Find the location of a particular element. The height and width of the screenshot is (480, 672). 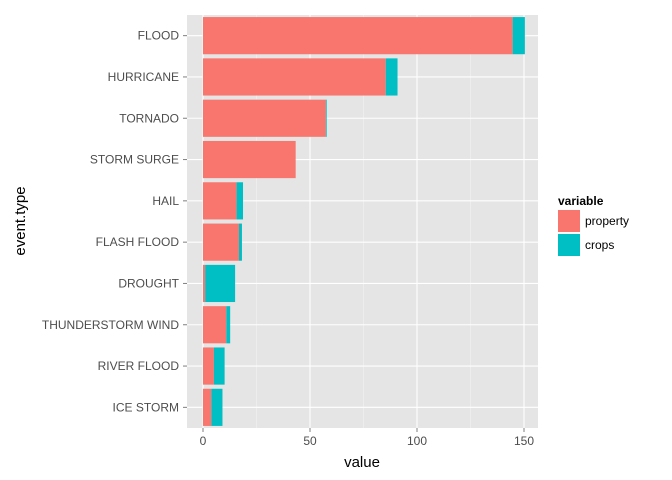

x-axis-title: value is located at coordinates (362, 462).